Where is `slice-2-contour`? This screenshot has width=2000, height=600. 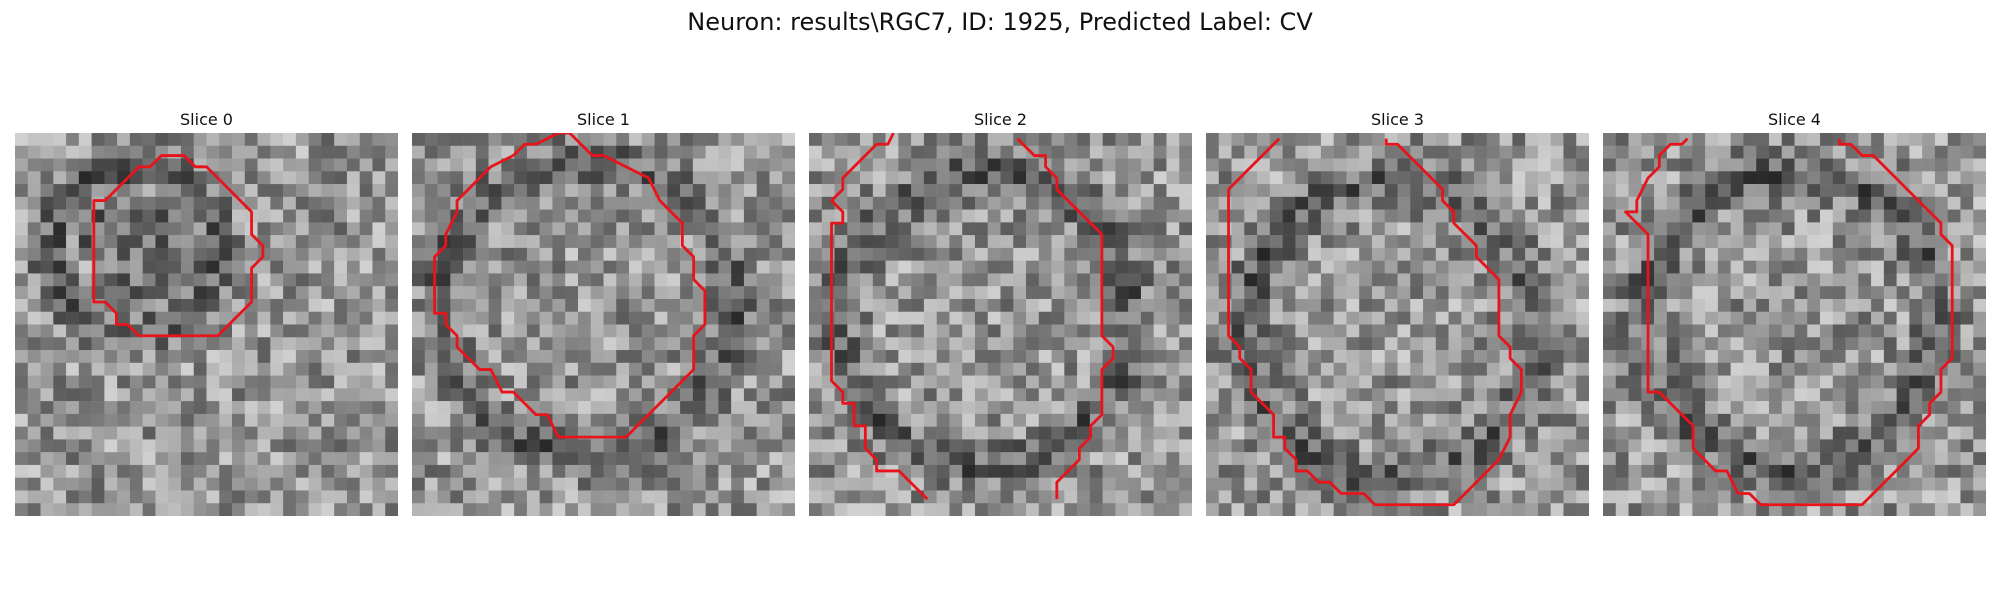 slice-2-contour is located at coordinates (879, 317).